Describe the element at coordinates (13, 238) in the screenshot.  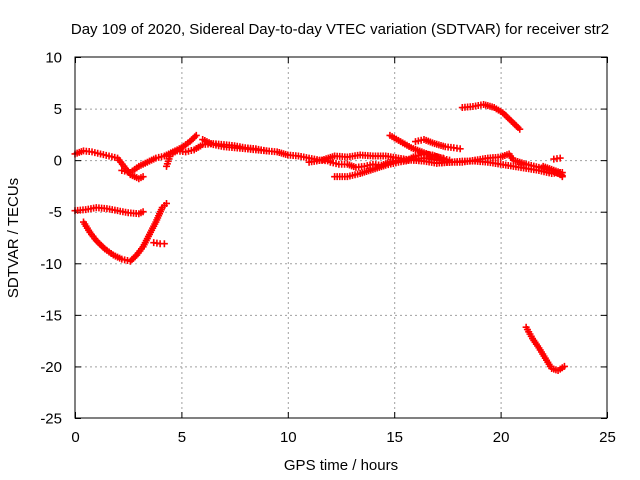
I see `y-axis-label: SDTVAR / TECUs` at that location.